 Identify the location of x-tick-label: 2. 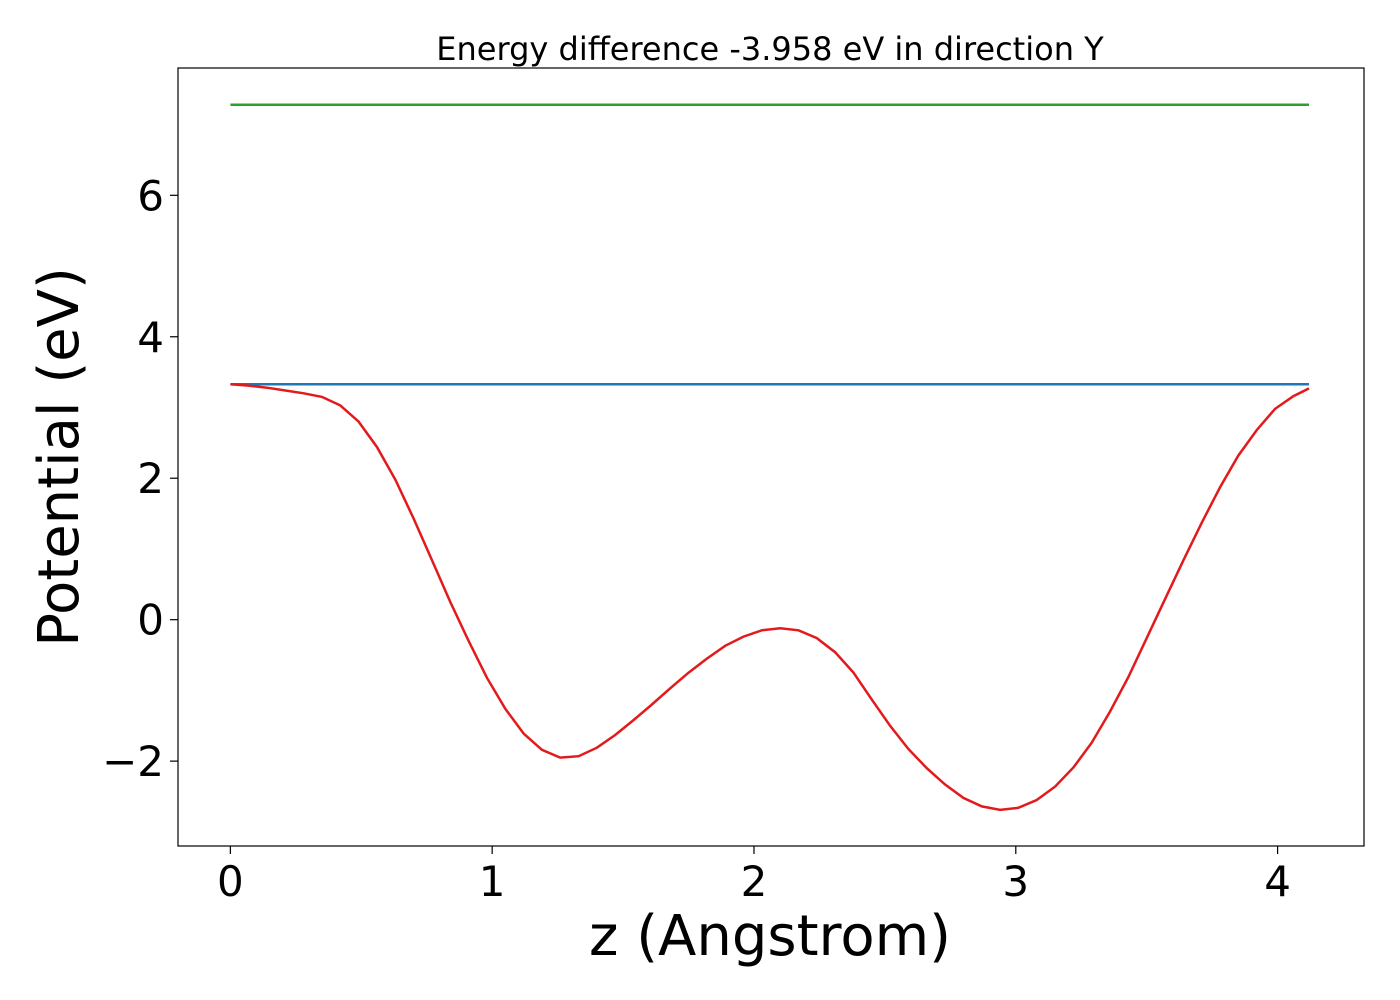
(754, 881).